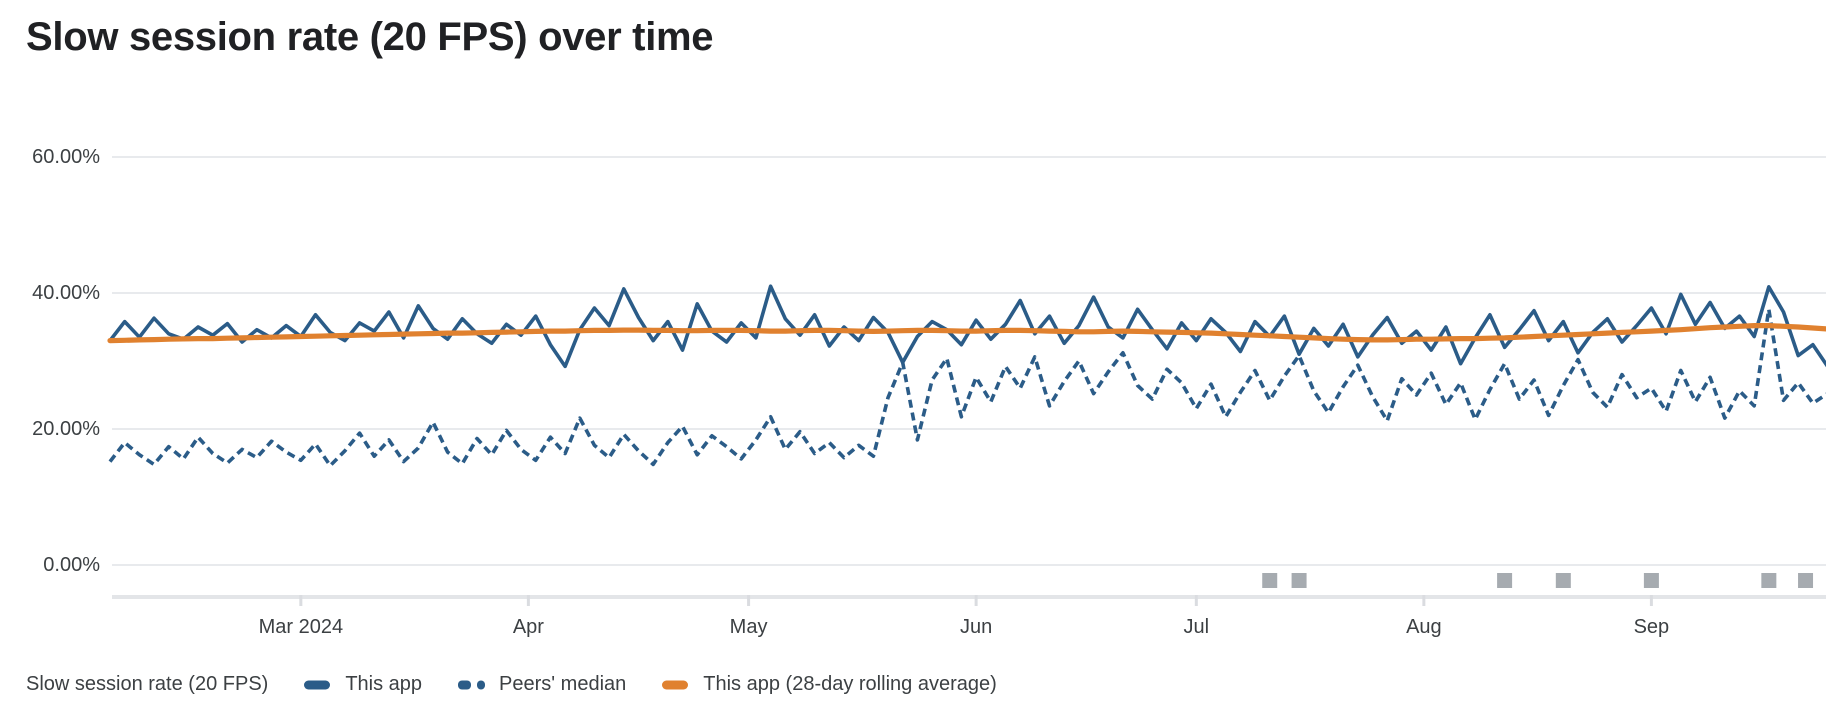  Describe the element at coordinates (370, 37) in the screenshot. I see `chart-title: Slow session rate (20 FPS) over time` at that location.